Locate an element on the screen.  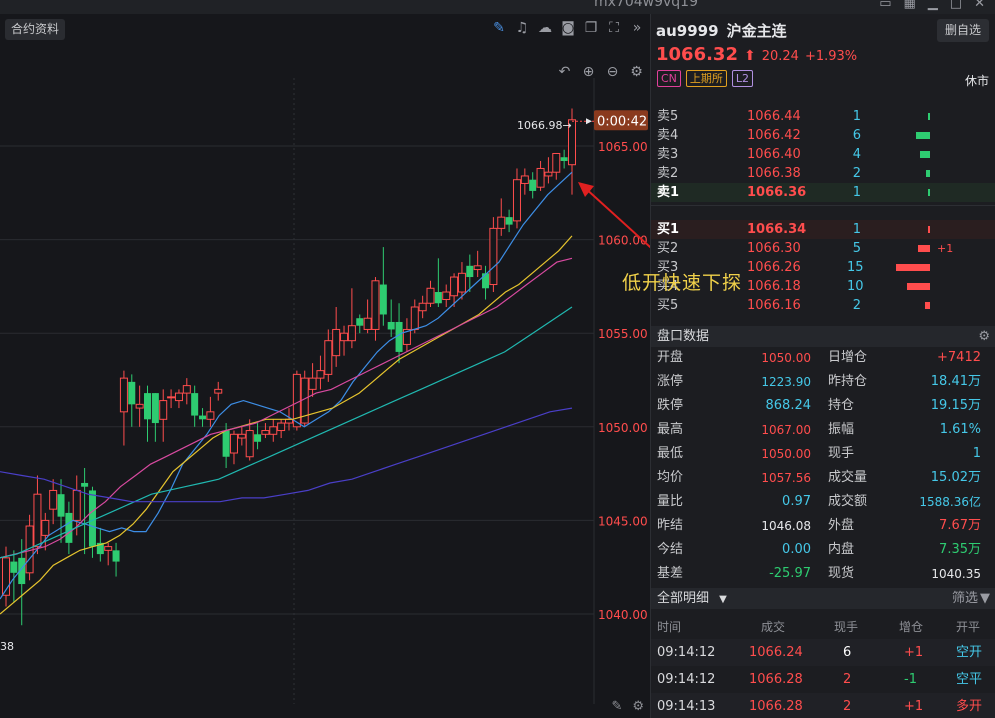
trade-type: 空平 is located at coordinates (969, 679).